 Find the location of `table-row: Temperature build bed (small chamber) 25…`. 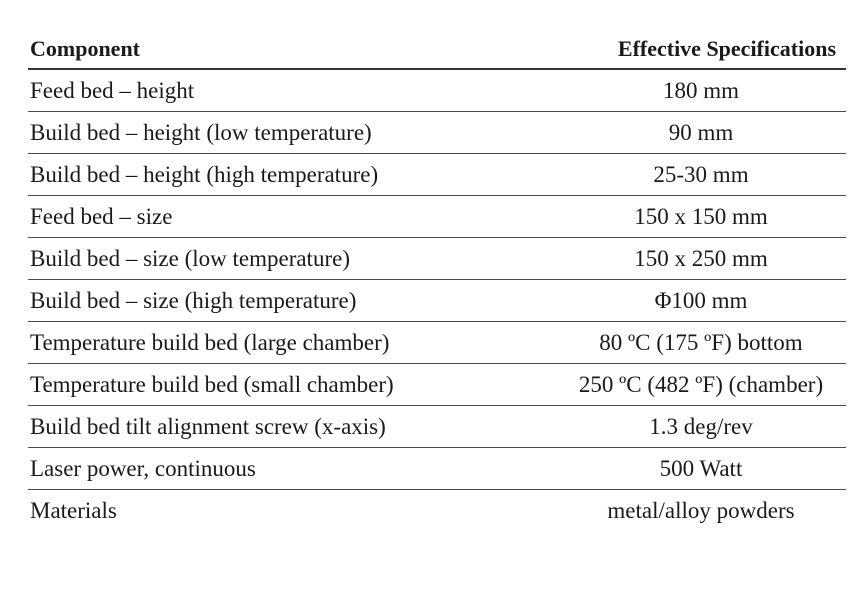

table-row: Temperature build bed (small chamber) 25… is located at coordinates (437, 384).